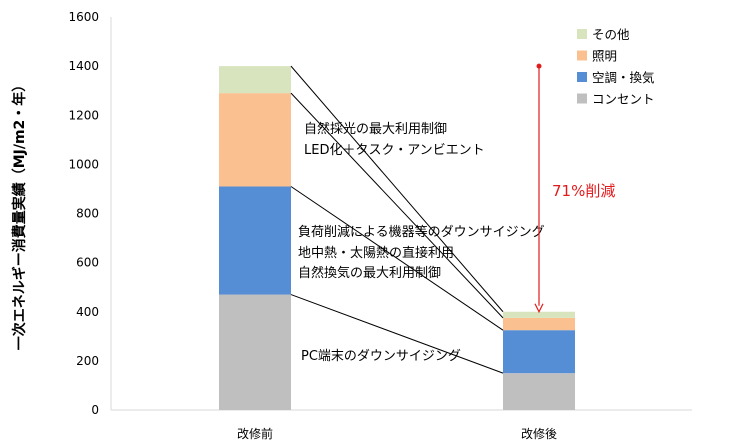 The width and height of the screenshot is (732, 441). What do you see at coordinates (87, 361) in the screenshot?
I see `y-tick-label: 200` at bounding box center [87, 361].